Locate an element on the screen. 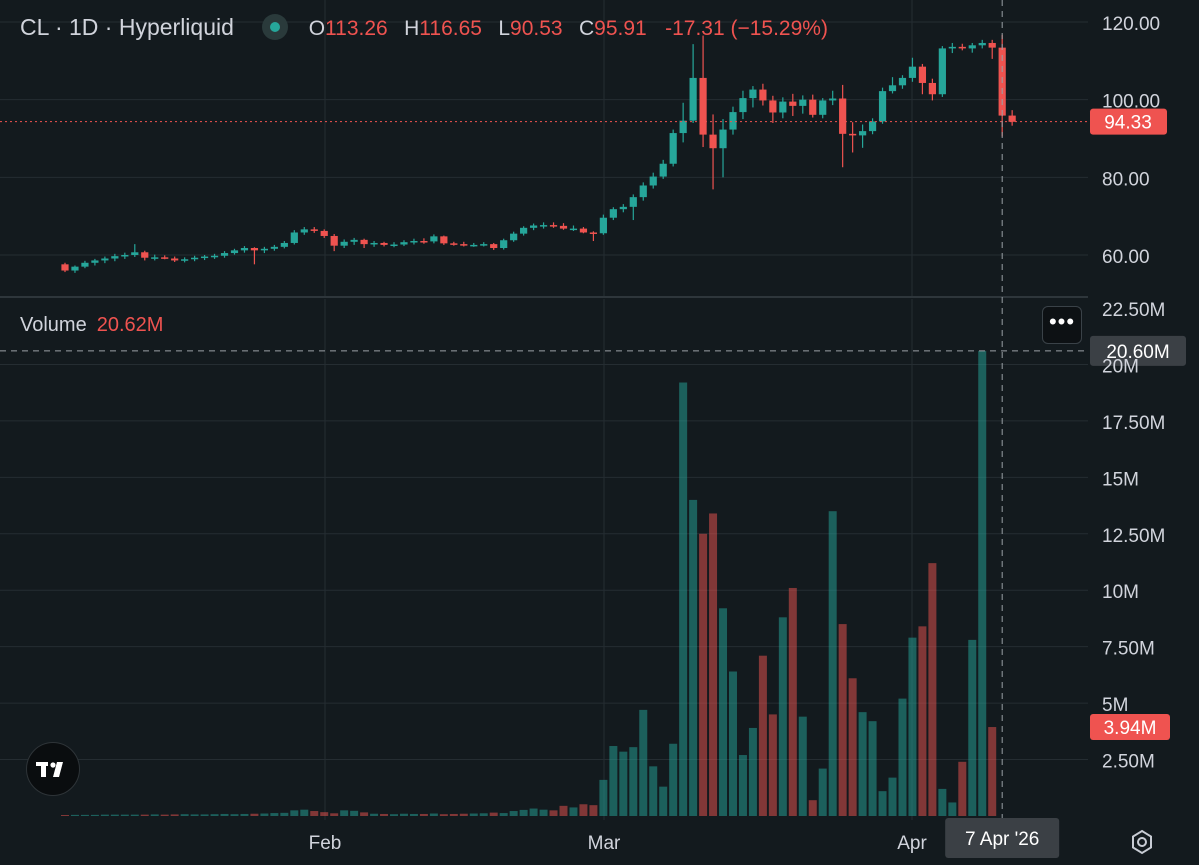 The image size is (1199, 865). exchange-label: Hyperliquid is located at coordinates (176, 27).